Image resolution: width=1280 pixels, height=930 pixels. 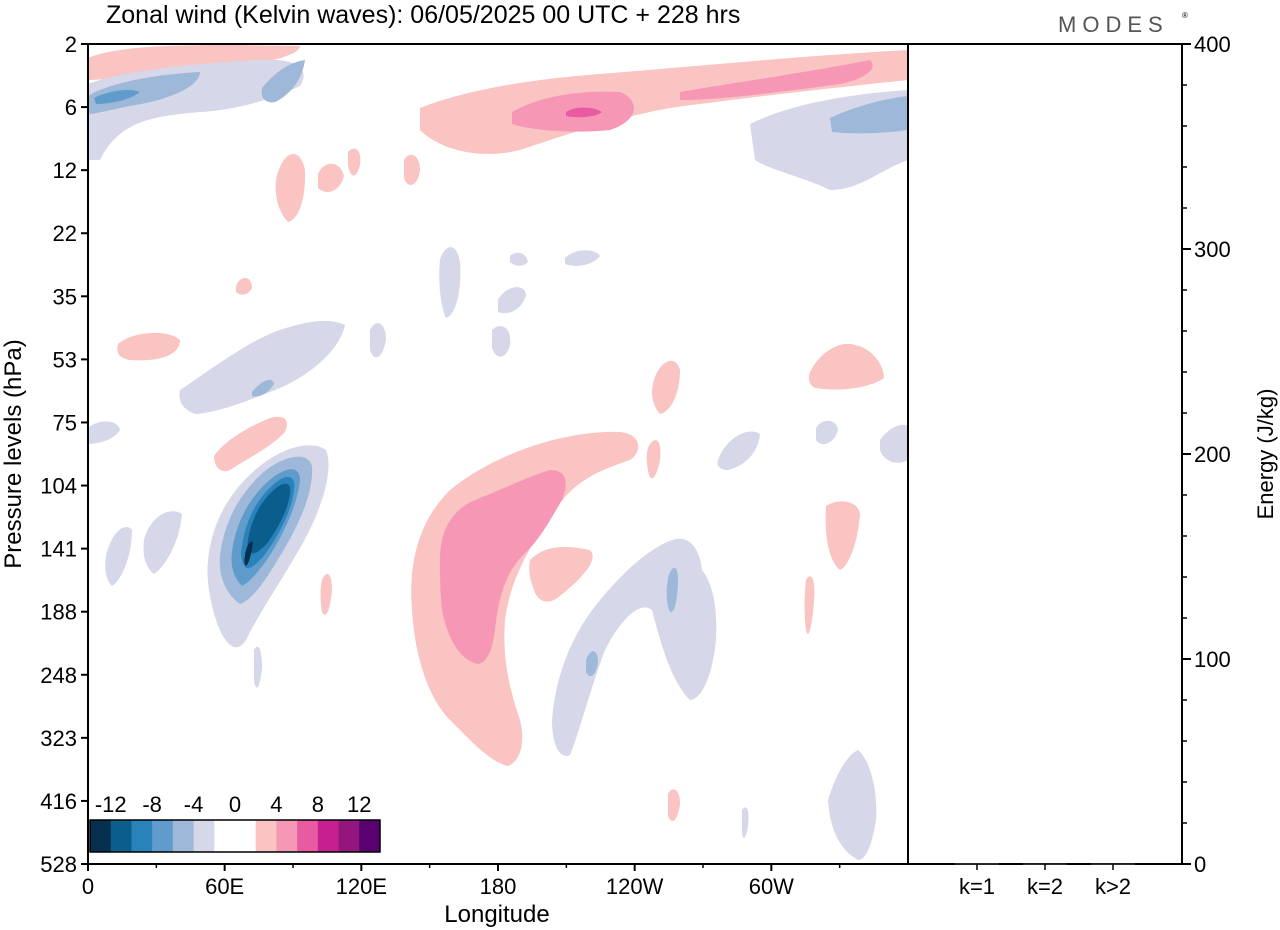 I want to click on colorbar-legend: -12 -8 -4 0 4 8 12, so click(x=235, y=822).